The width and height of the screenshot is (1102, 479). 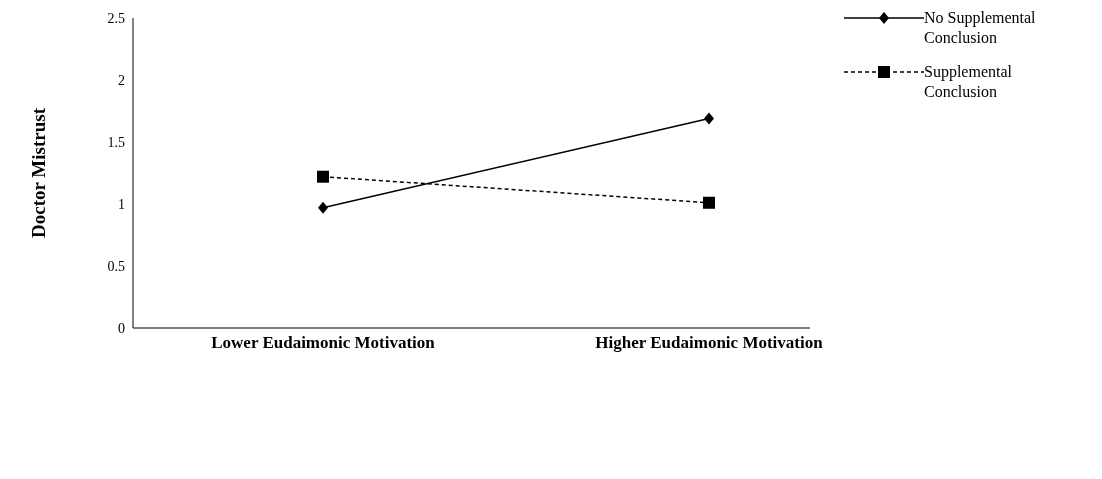 I want to click on y-tick-label: 2.5, so click(x=116, y=18).